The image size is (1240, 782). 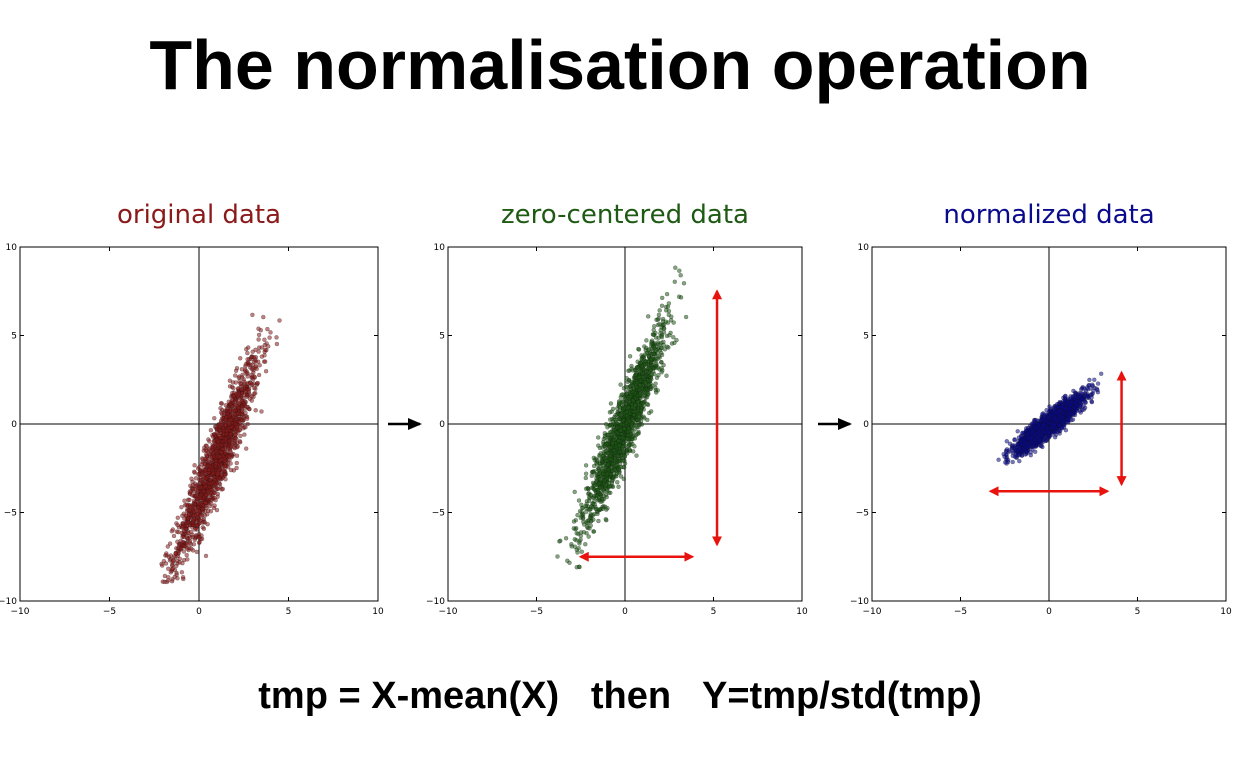 I want to click on x-tick-label: 0, so click(x=1049, y=612).